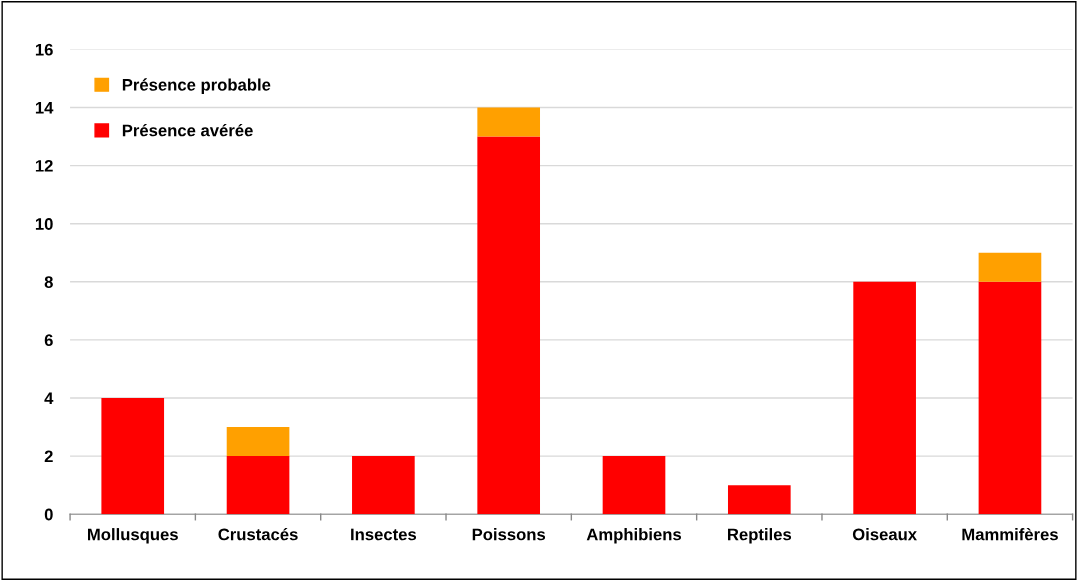 The height and width of the screenshot is (581, 1078). I want to click on legend-label: Présence probable, so click(196, 86).